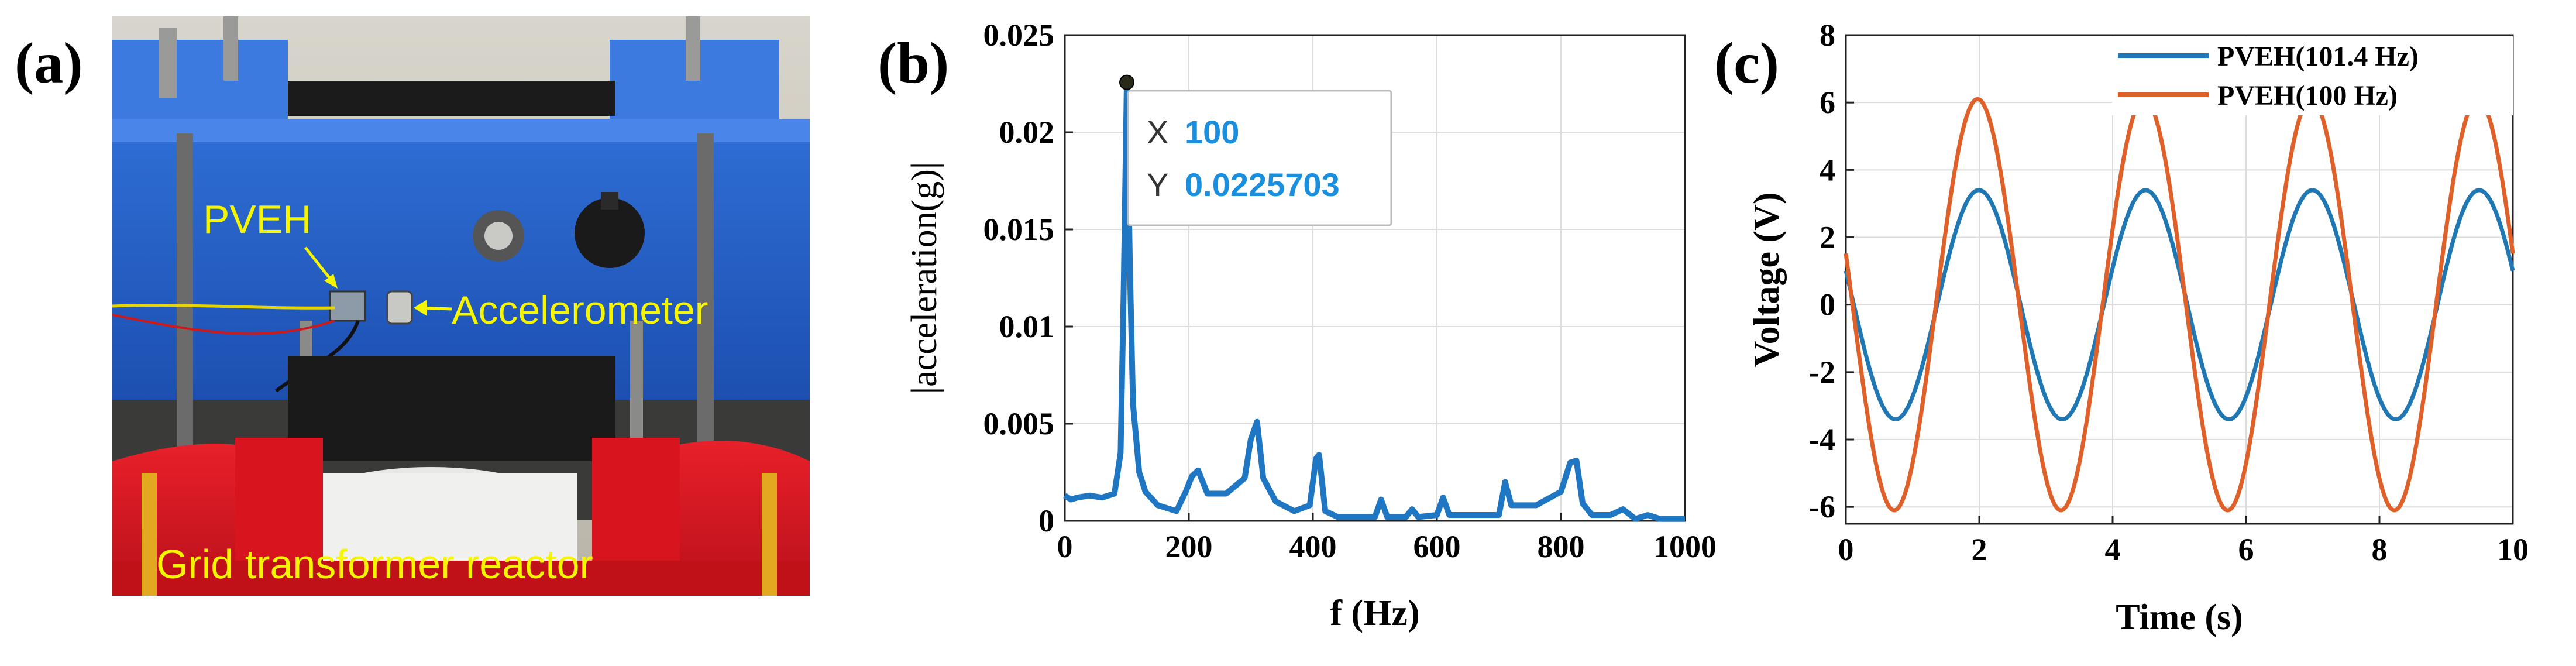  Describe the element at coordinates (2513, 549) in the screenshot. I see `x-tick-label: 10` at that location.